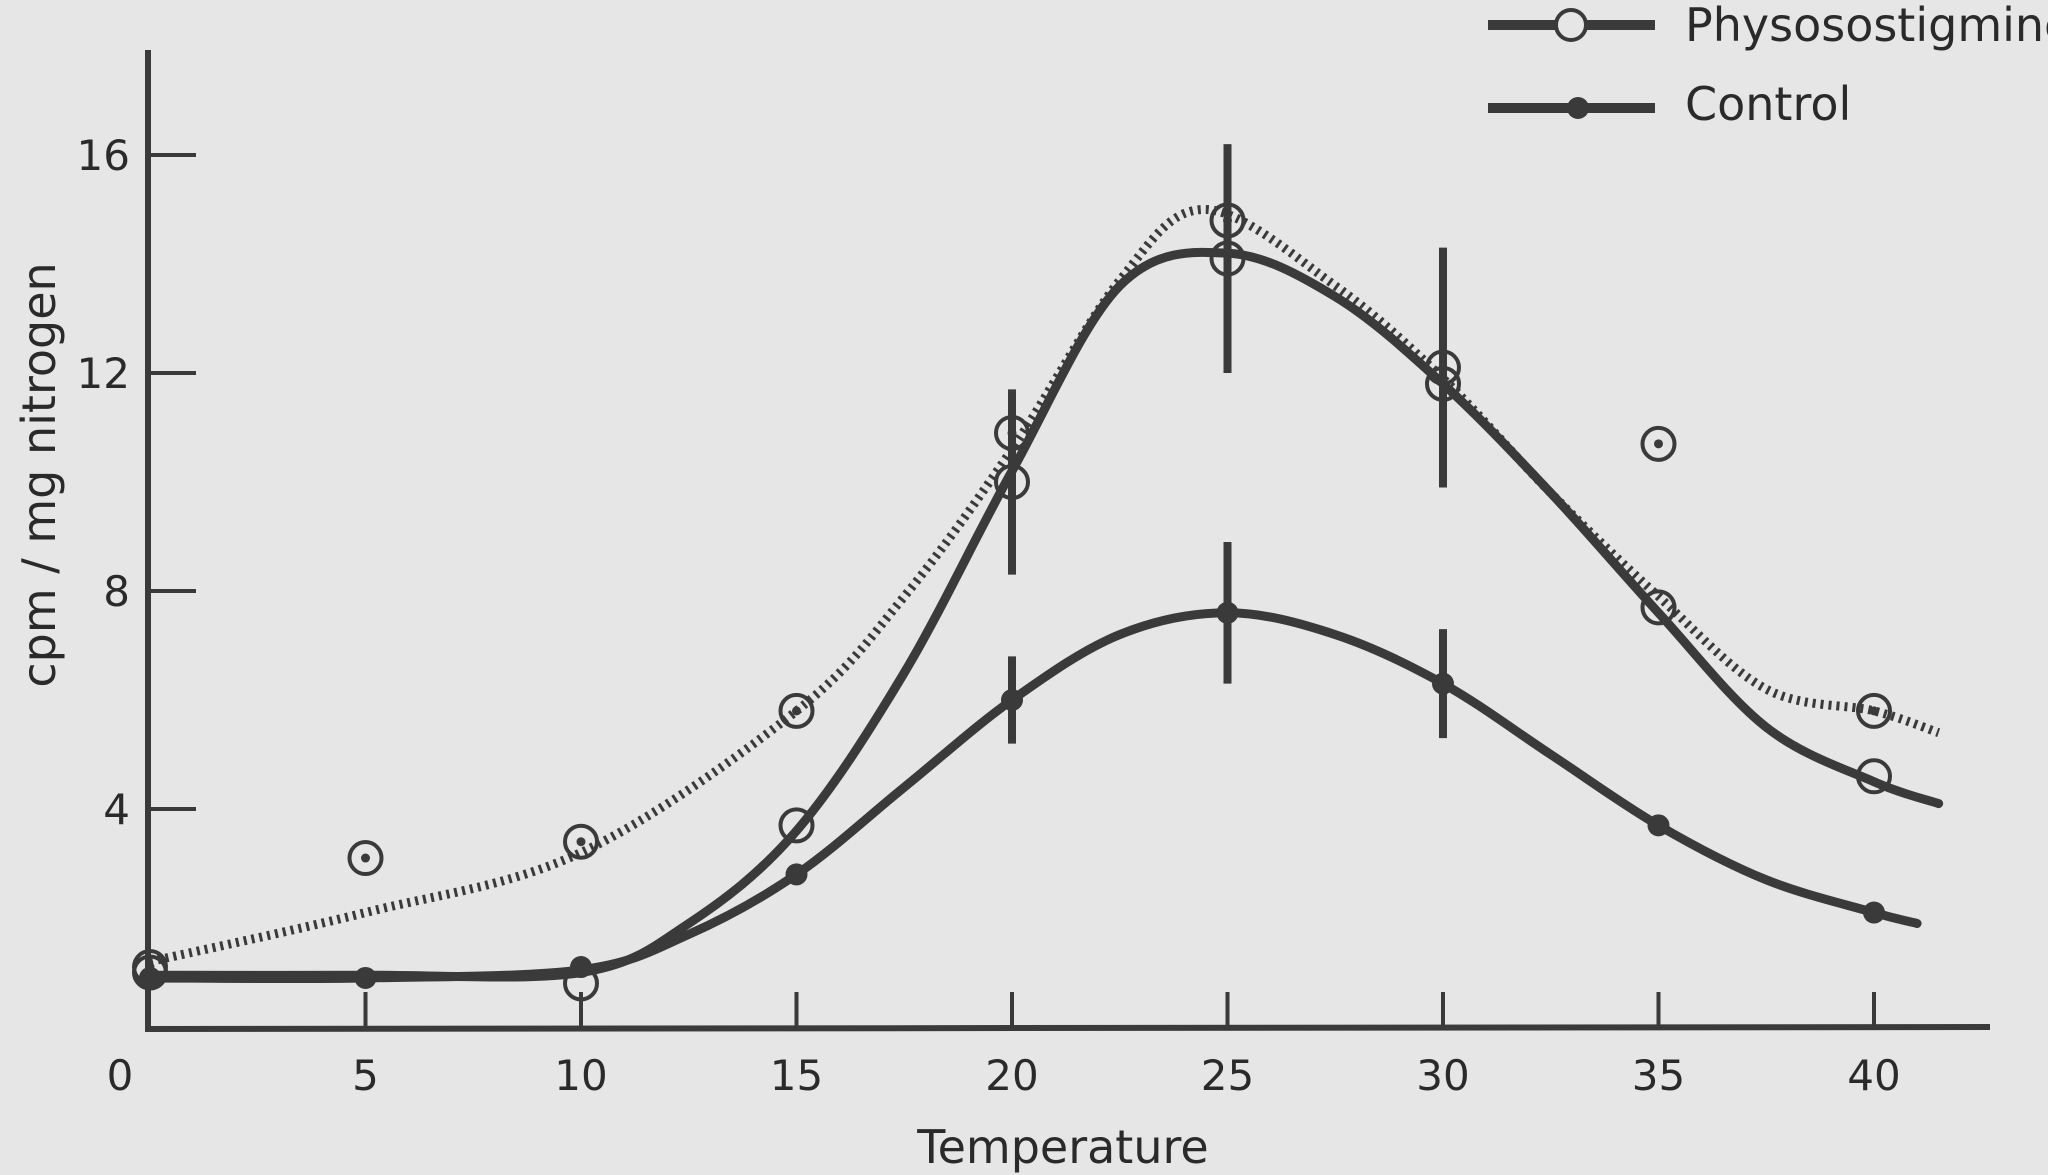  Describe the element at coordinates (1571, 25) in the screenshot. I see `legend-marker-physostigmine` at that location.